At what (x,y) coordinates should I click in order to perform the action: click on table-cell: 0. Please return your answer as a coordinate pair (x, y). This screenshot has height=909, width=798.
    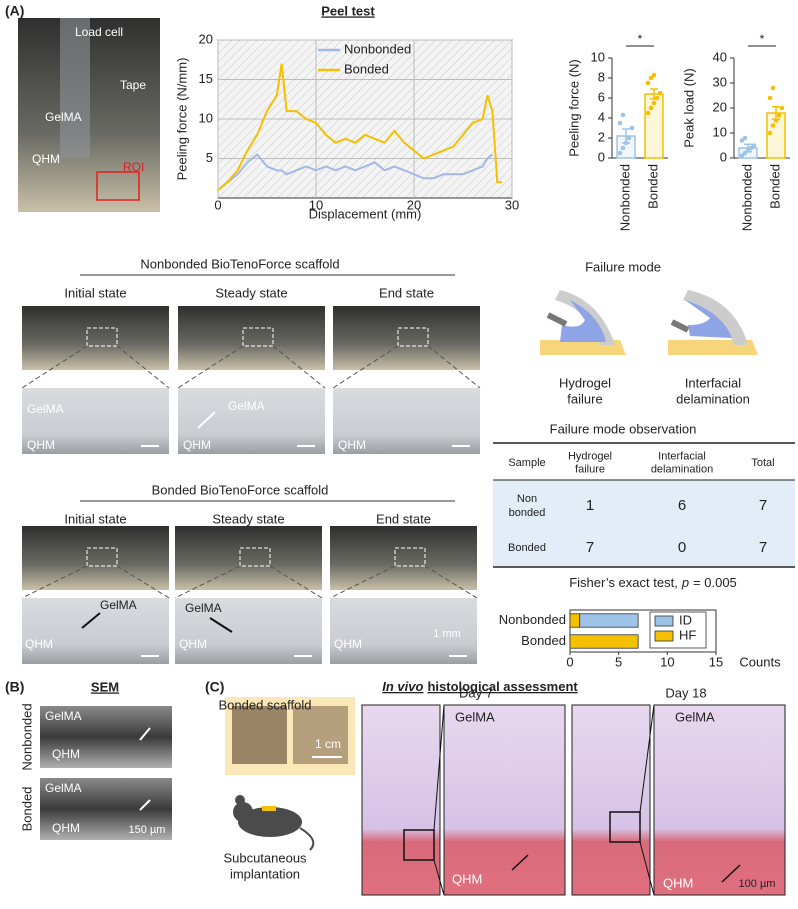
    Looking at the image, I should click on (682, 547).